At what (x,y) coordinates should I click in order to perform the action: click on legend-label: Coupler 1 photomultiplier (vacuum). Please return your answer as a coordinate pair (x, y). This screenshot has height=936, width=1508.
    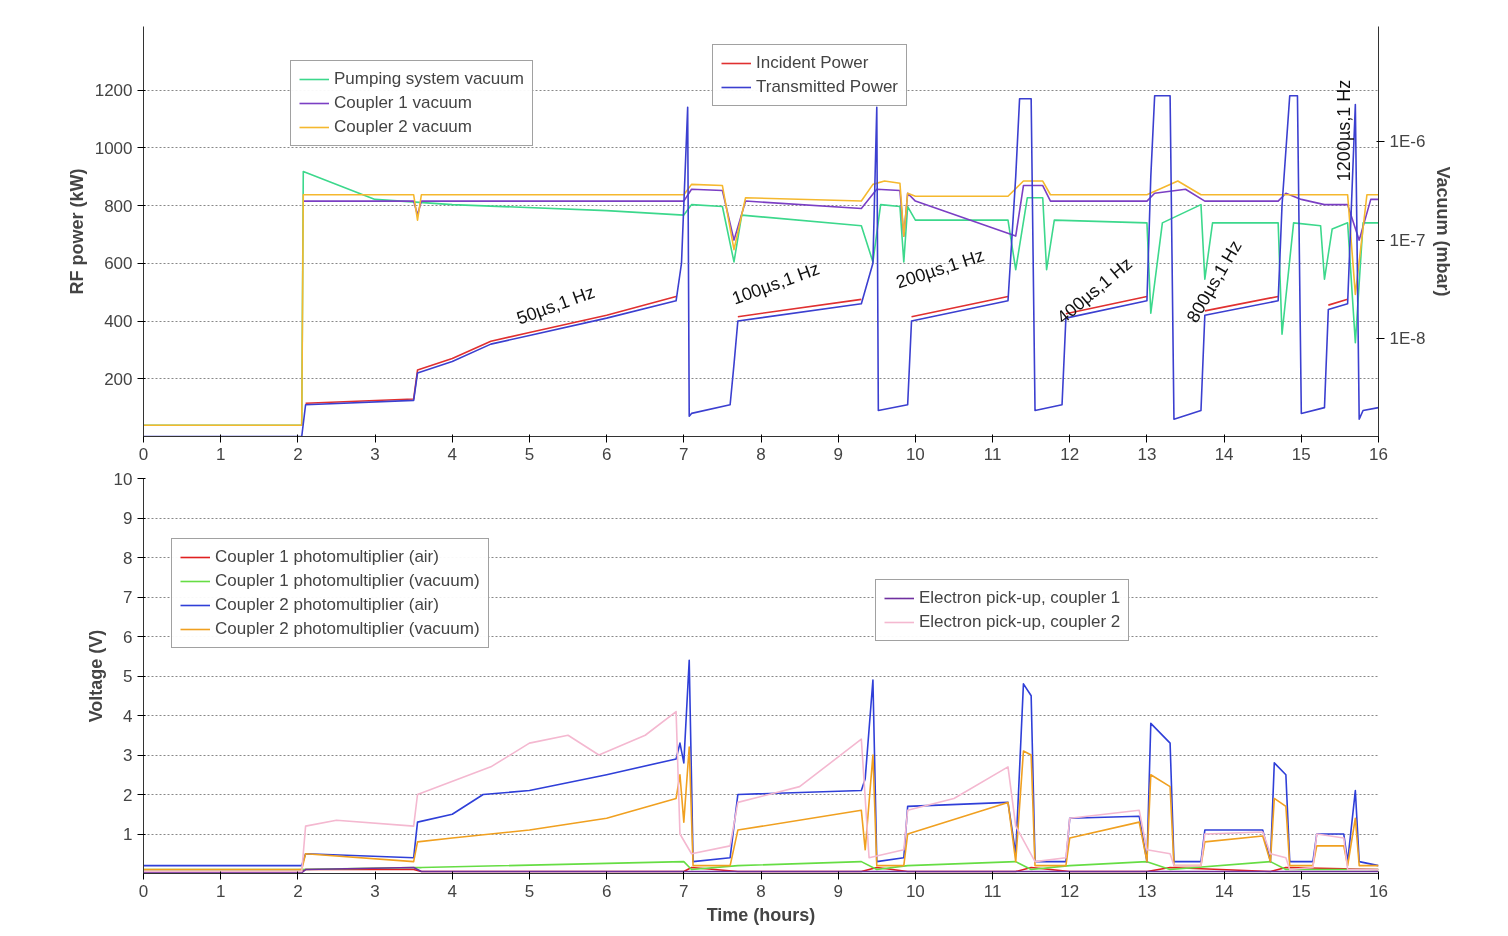
    Looking at the image, I should click on (347, 581).